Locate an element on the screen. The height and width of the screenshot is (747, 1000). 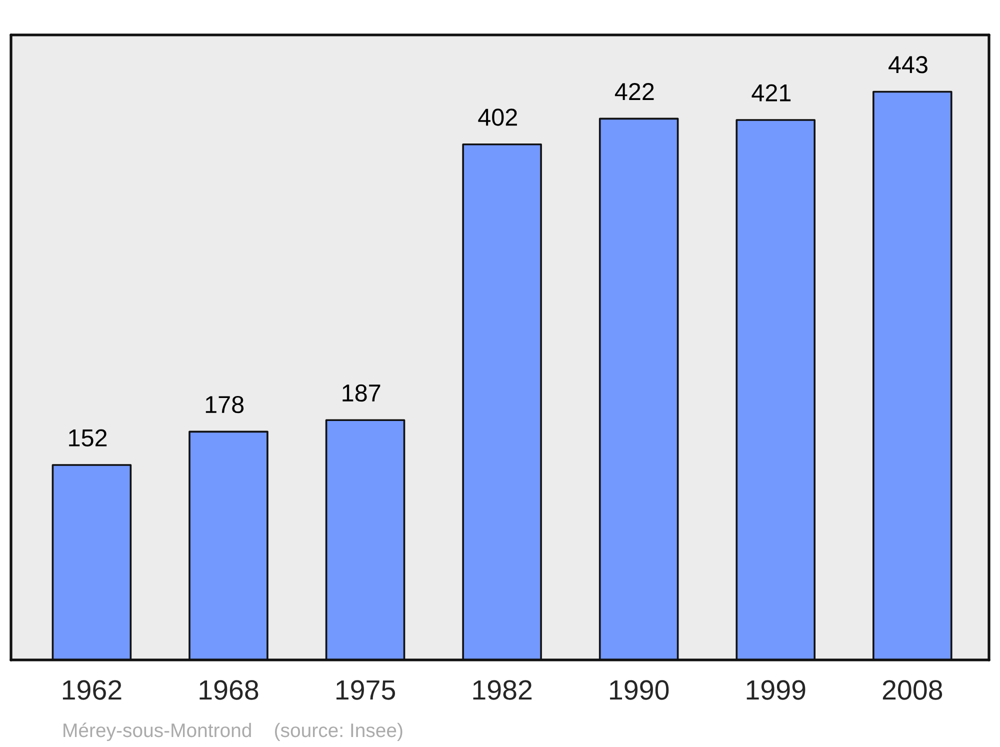
x-tick-label: 1999 is located at coordinates (776, 690).